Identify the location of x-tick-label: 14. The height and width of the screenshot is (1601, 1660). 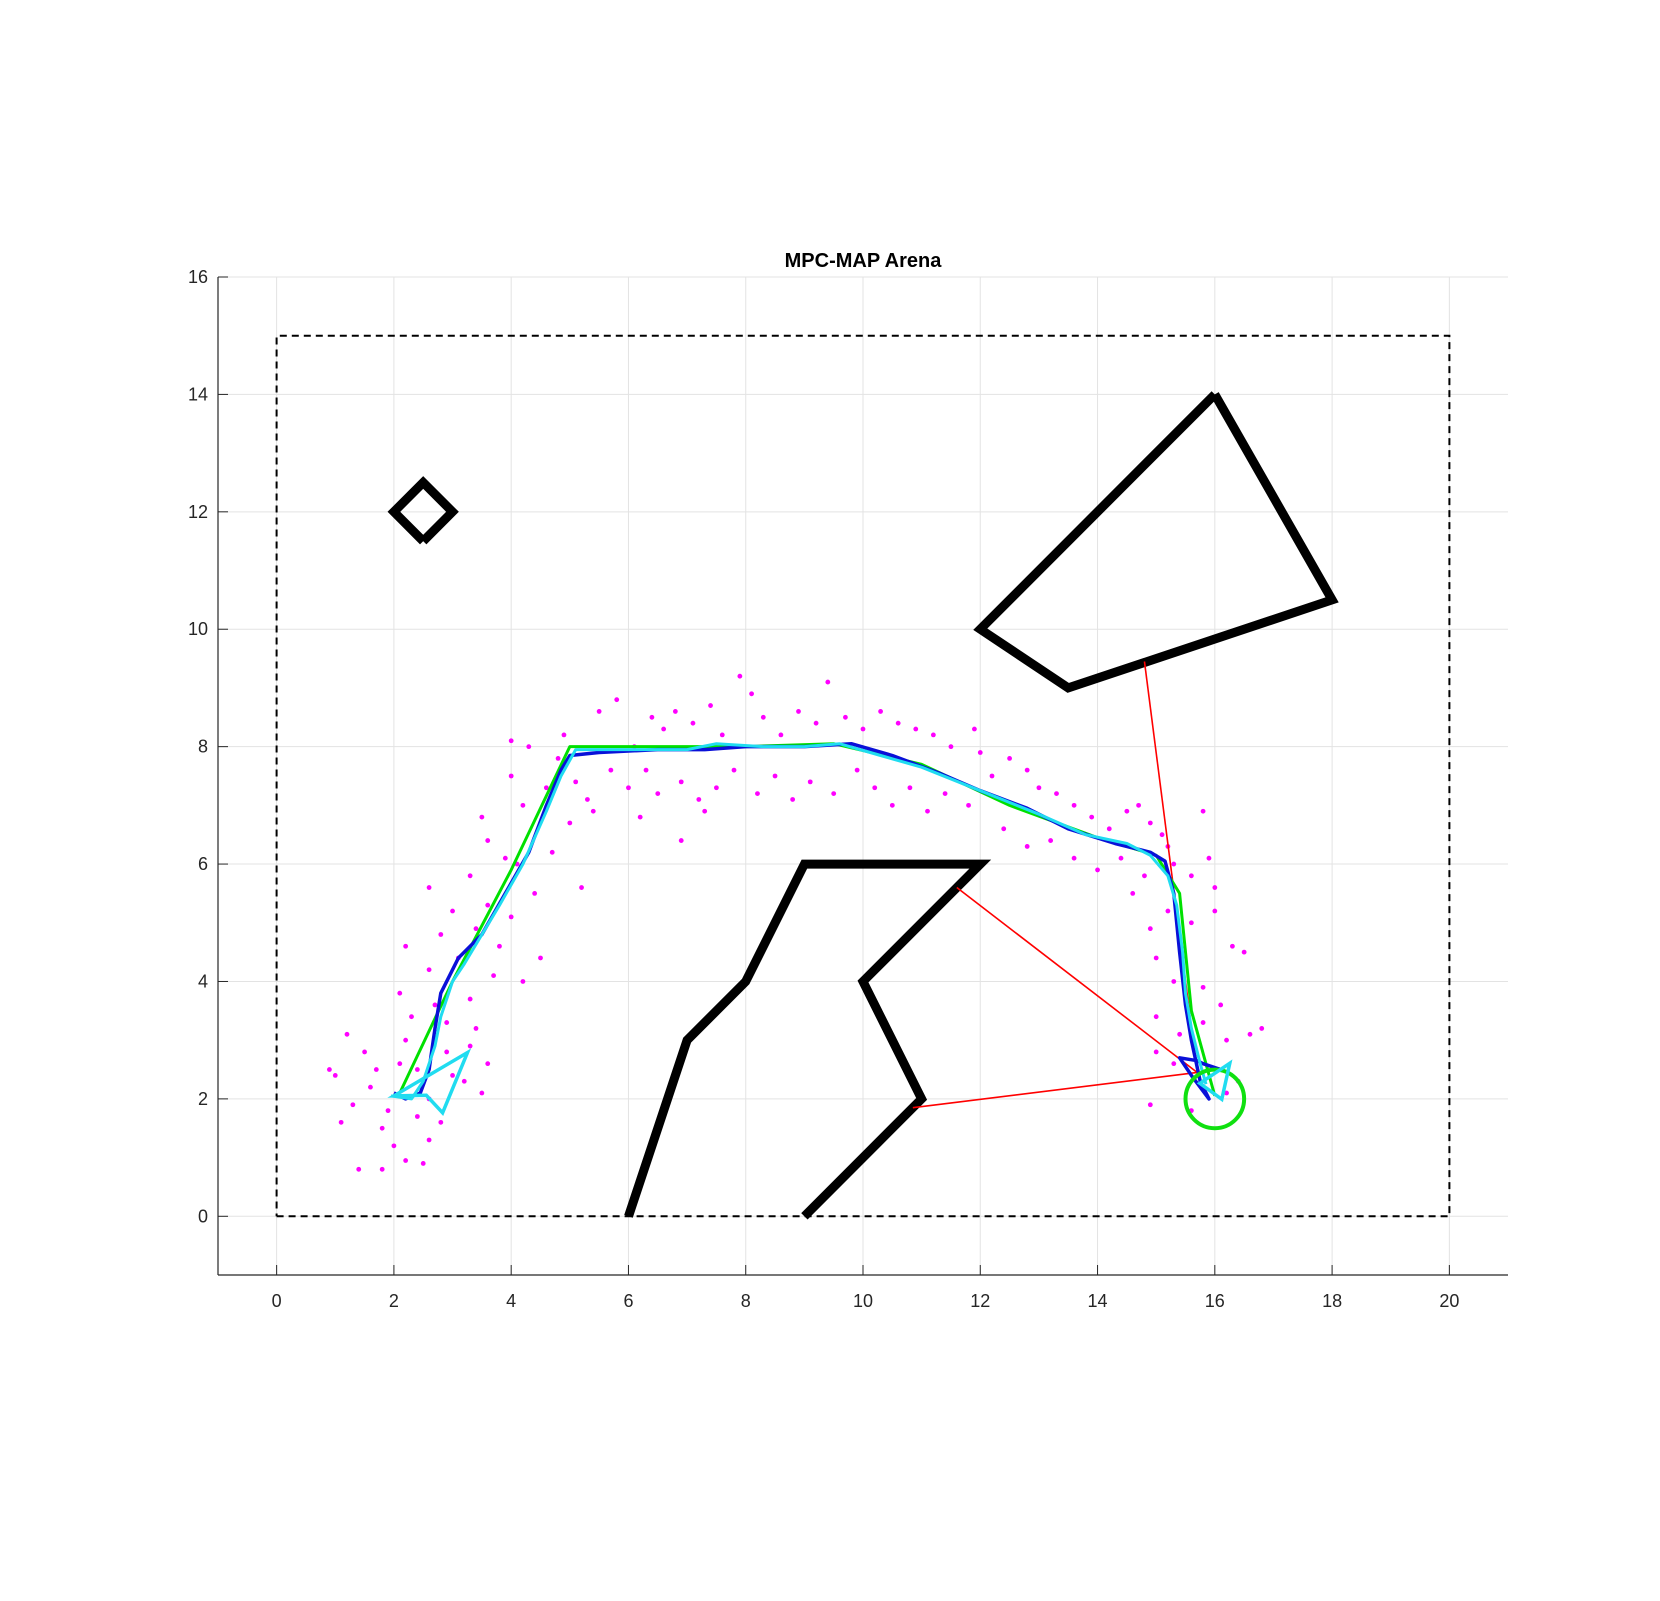
(1098, 1301).